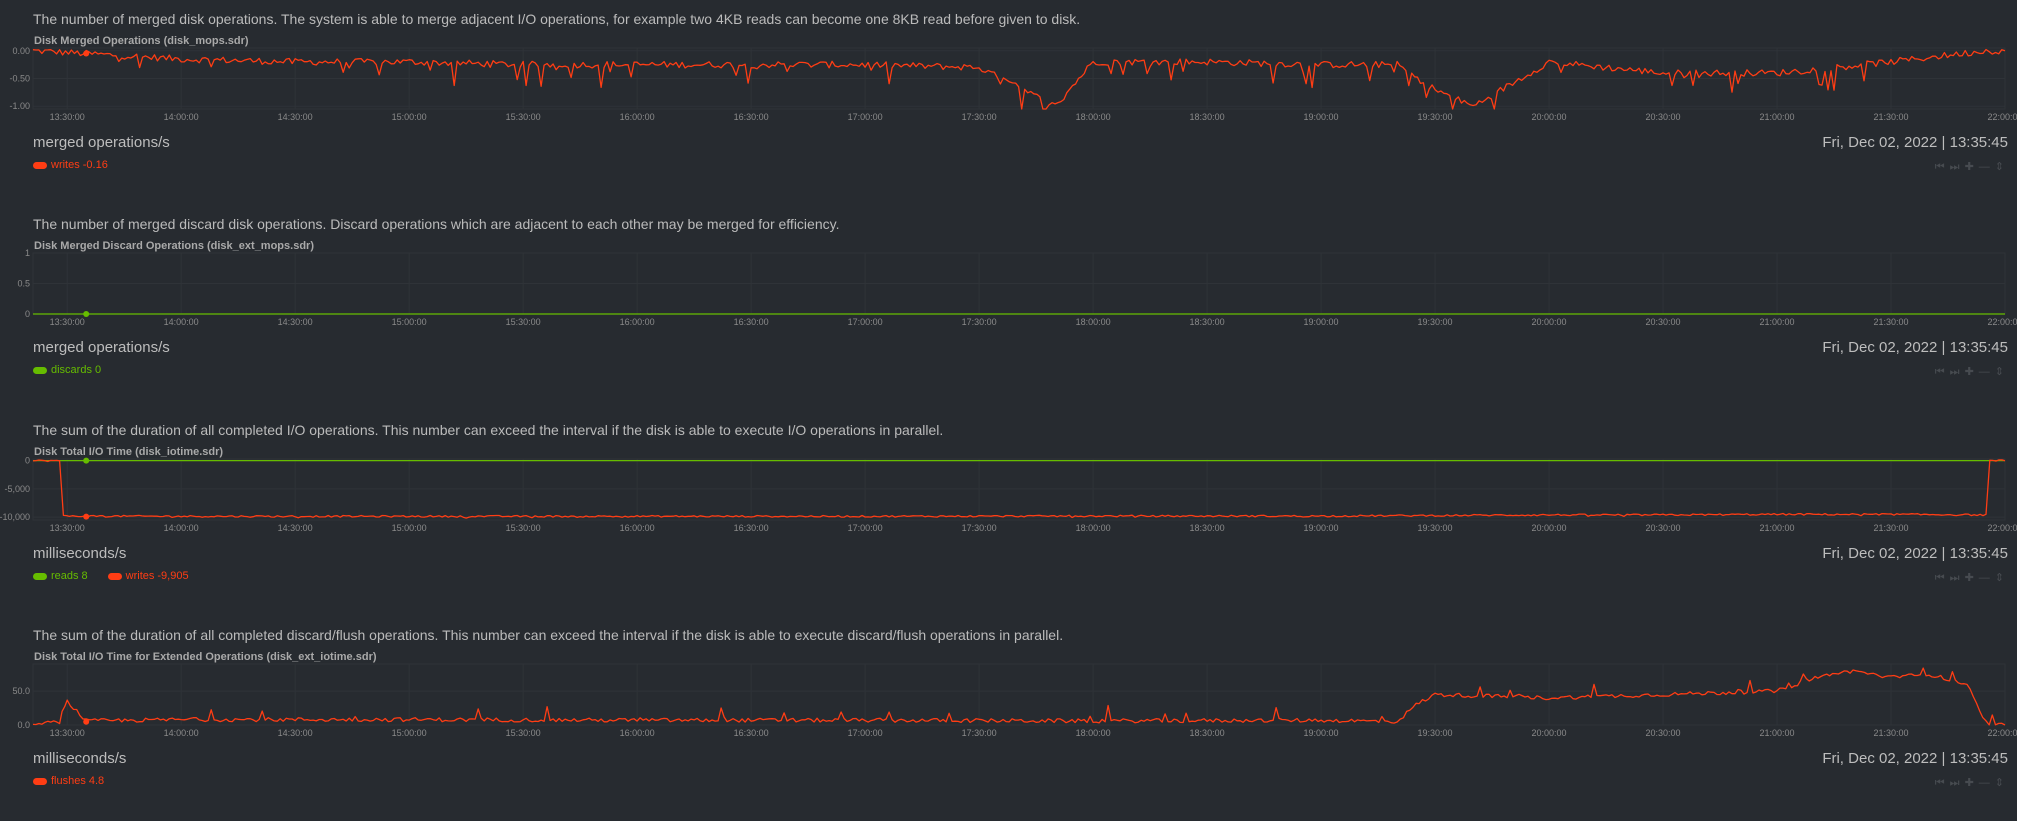 The image size is (2017, 821). I want to click on chart-legend: discards 0, so click(77, 371).